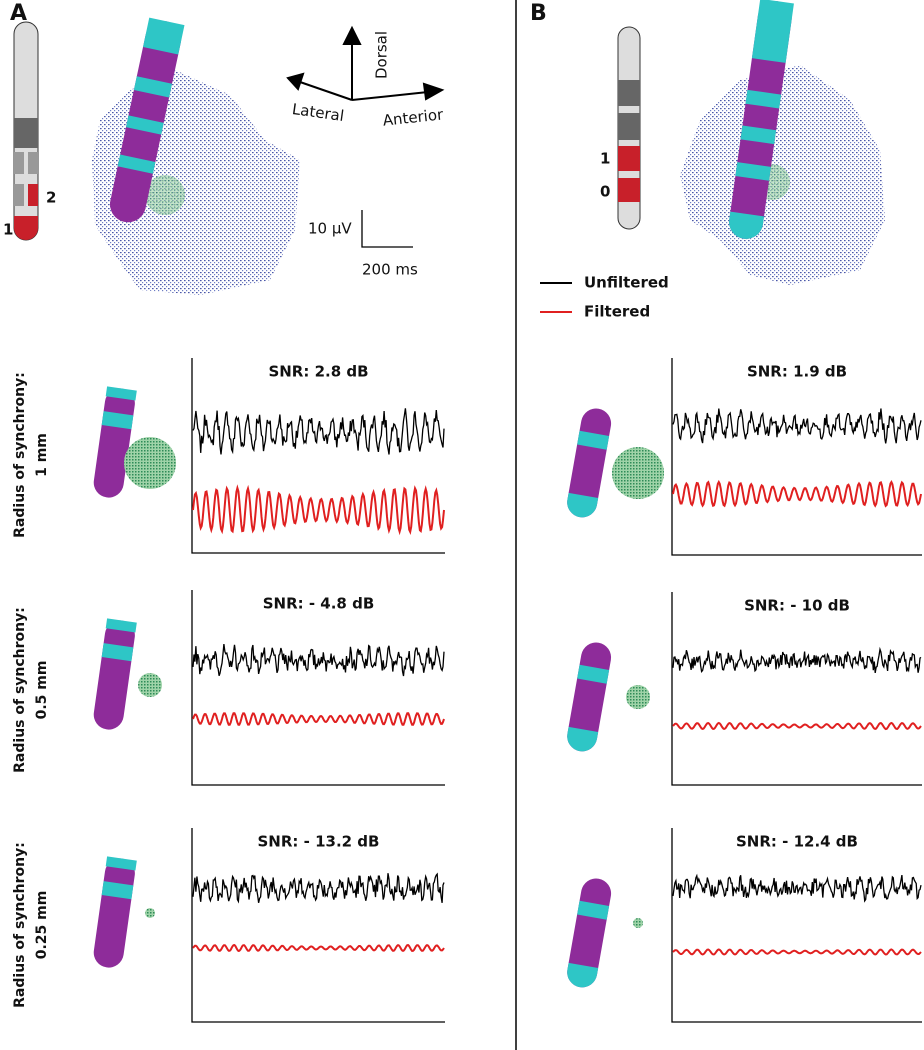 This screenshot has width=924, height=1050. I want to click on snr-label: SNR: - 10 dB, so click(797, 606).